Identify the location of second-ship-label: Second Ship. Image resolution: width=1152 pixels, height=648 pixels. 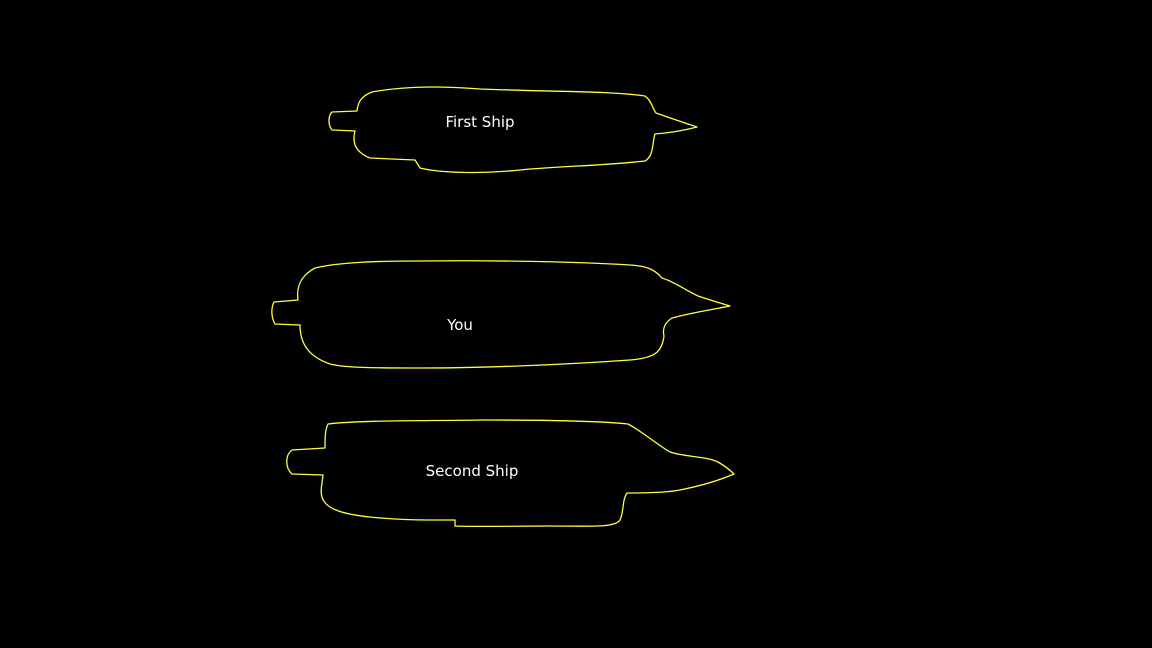
(472, 471).